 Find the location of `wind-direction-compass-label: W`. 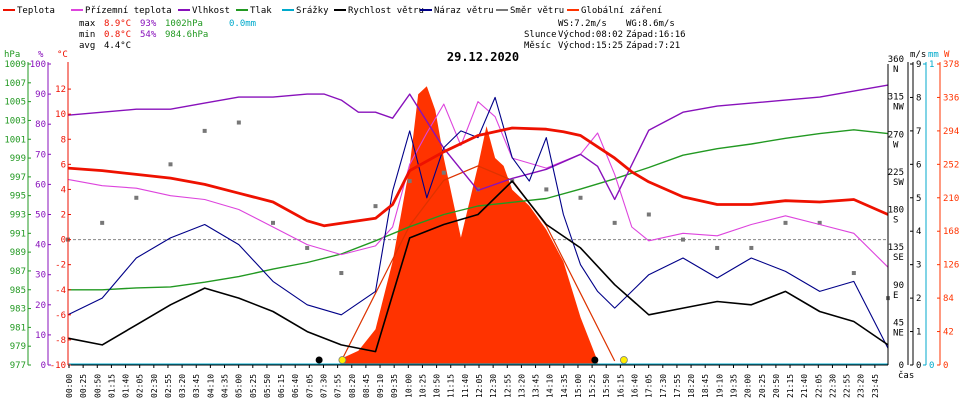

wind-direction-compass-label: W is located at coordinates (896, 145).